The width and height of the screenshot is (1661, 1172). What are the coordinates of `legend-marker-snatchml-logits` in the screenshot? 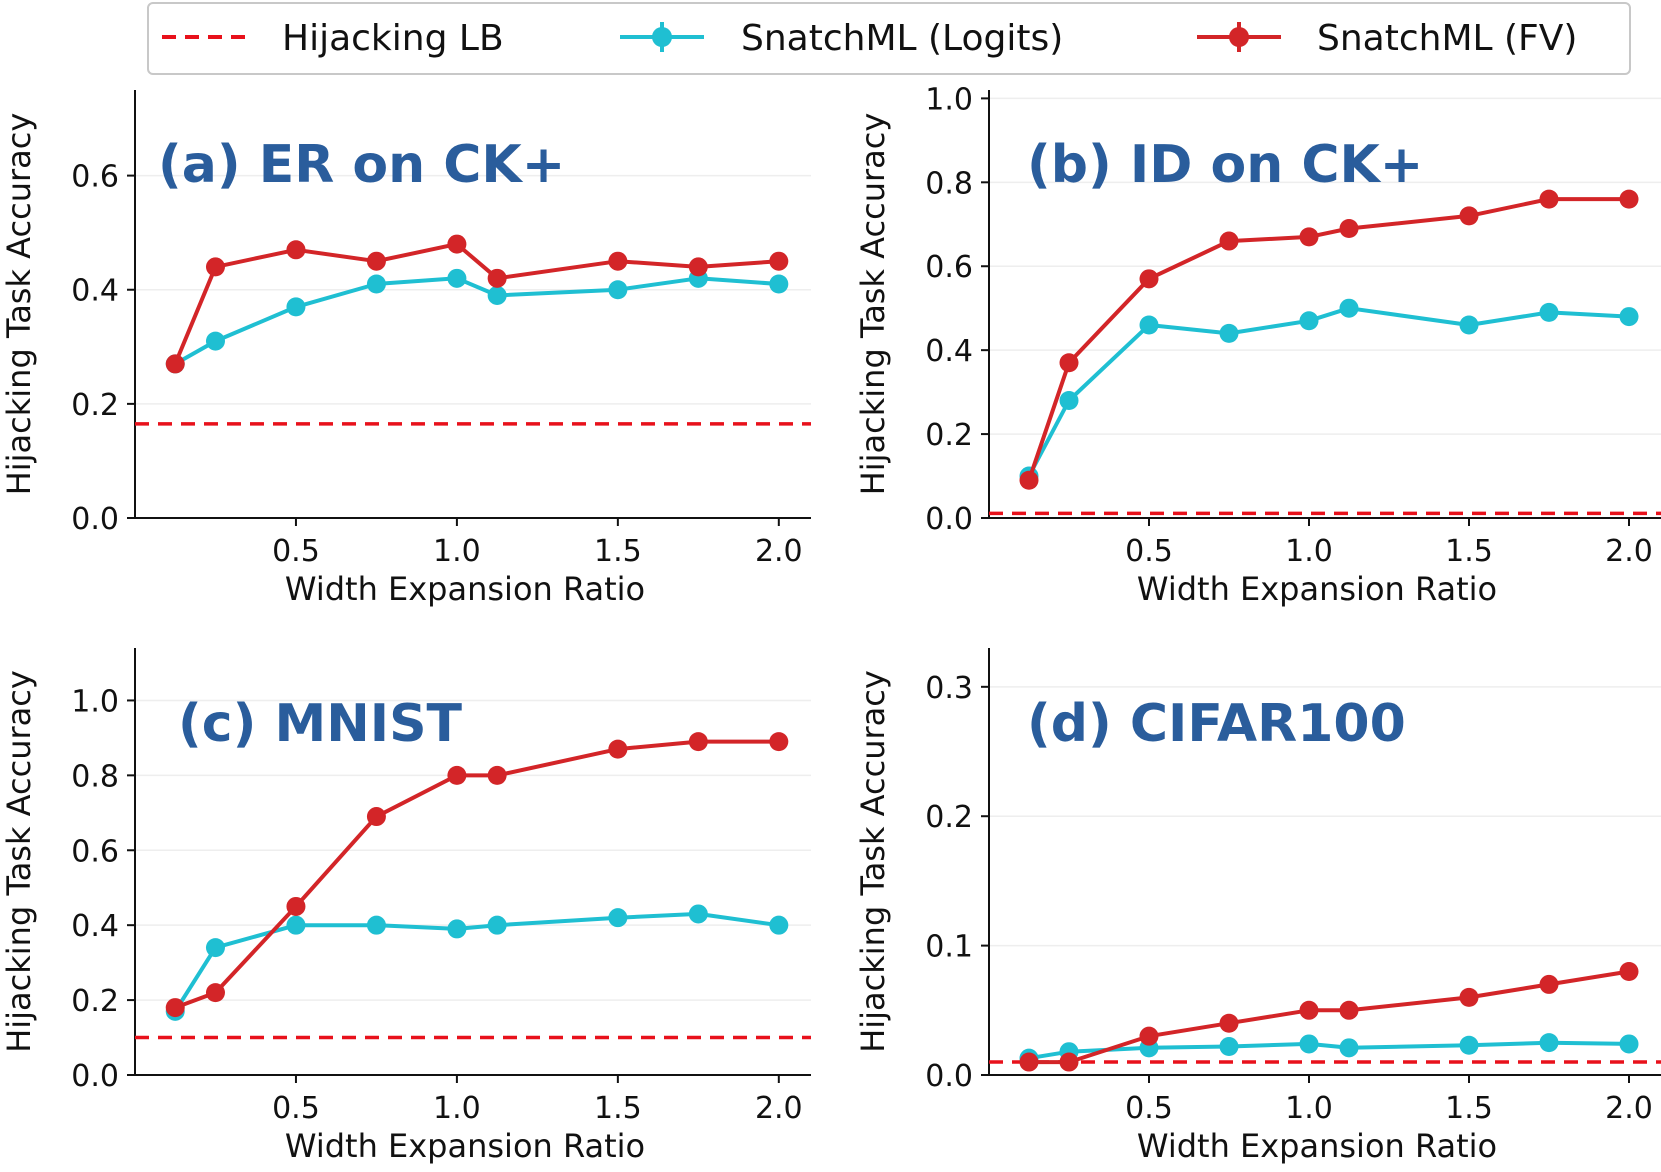 It's located at (662, 37).